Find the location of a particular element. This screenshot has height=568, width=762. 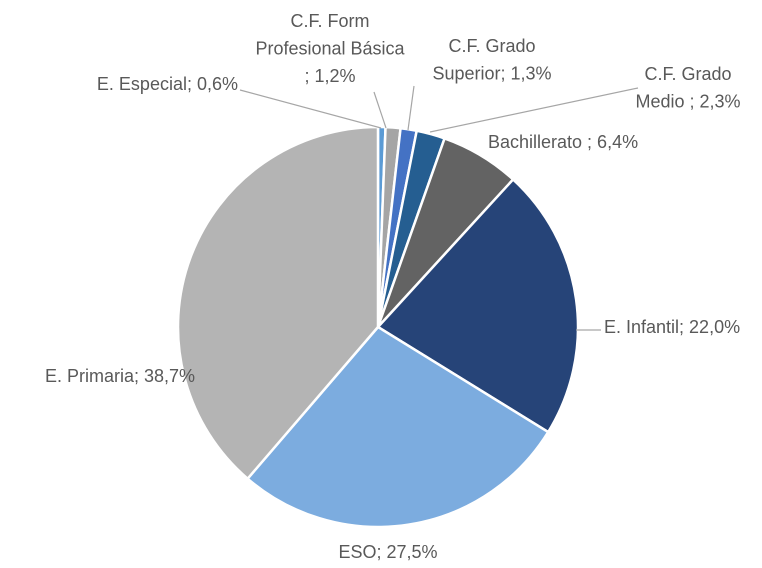

data-label: C.F. Form is located at coordinates (330, 21).